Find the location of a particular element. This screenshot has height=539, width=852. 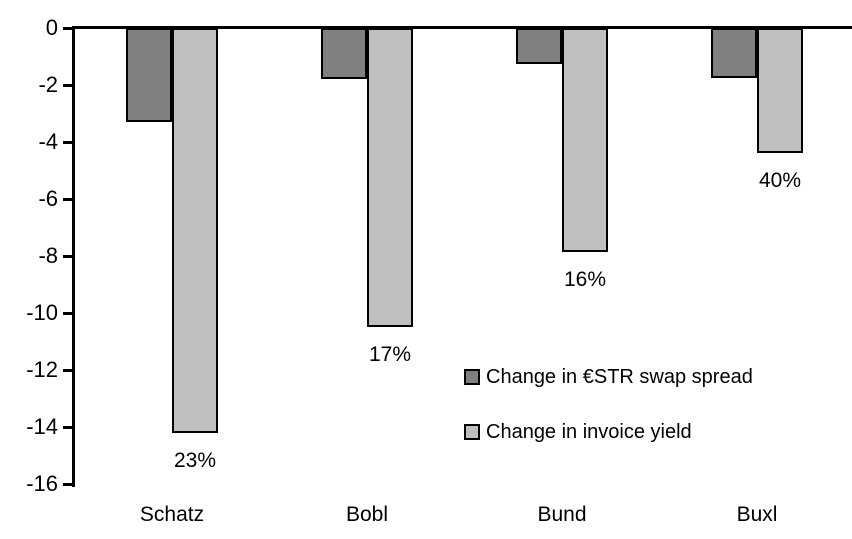

bar-estr-swap-spread-bobl is located at coordinates (344, 53).